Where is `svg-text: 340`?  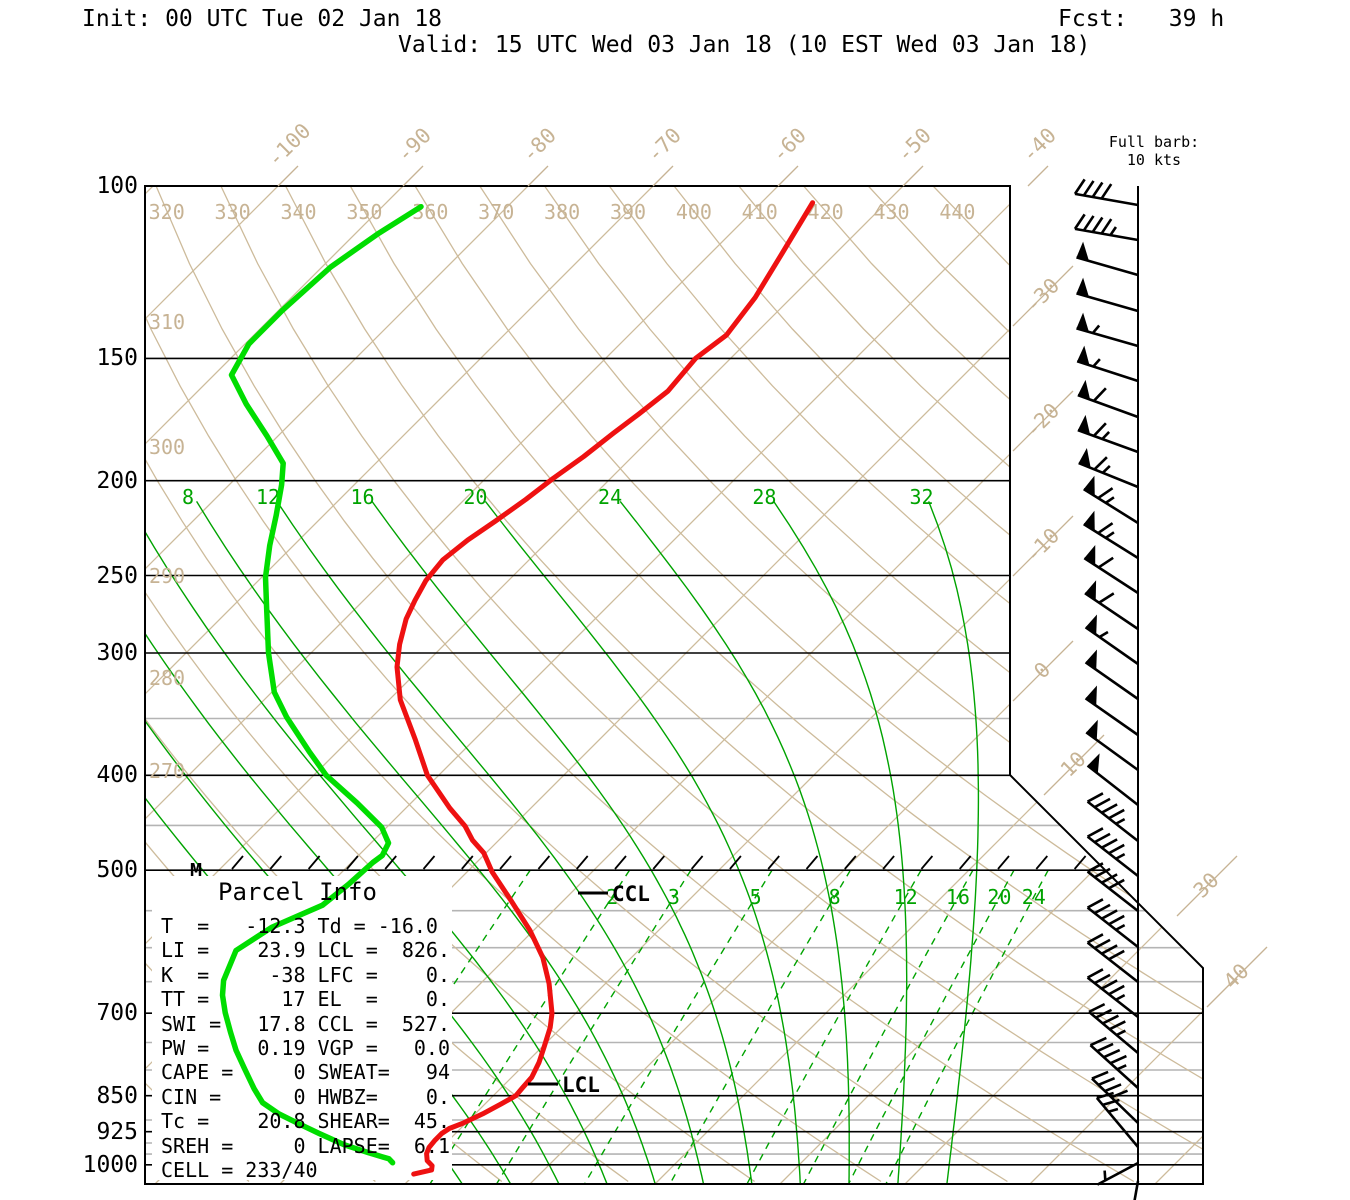
svg-text: 340 is located at coordinates (298, 212).